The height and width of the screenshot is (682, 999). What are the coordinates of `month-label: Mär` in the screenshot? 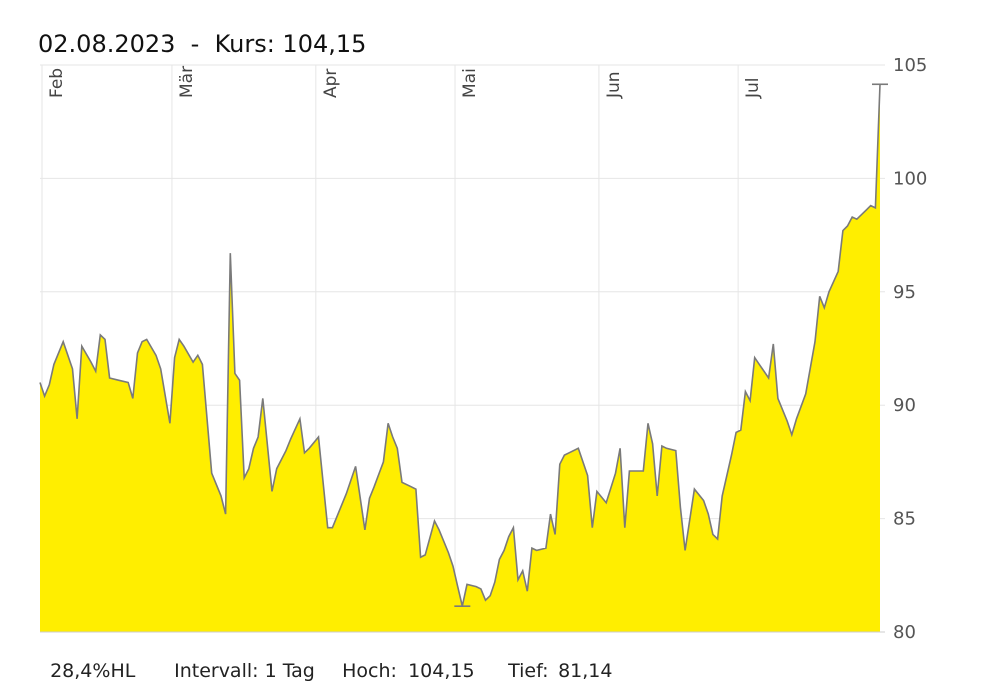 It's located at (187, 82).